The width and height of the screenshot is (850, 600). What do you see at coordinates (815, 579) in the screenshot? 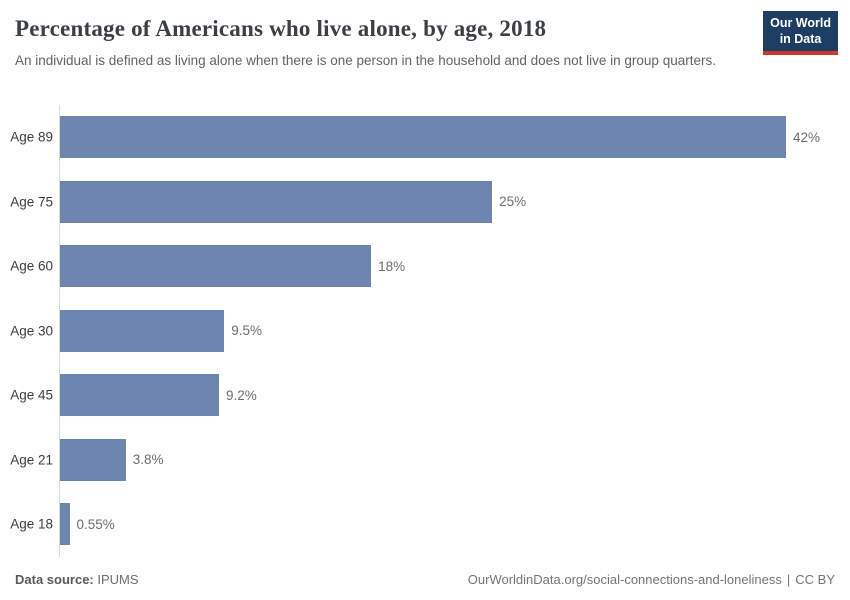
I see `license-label: CC BY` at bounding box center [815, 579].